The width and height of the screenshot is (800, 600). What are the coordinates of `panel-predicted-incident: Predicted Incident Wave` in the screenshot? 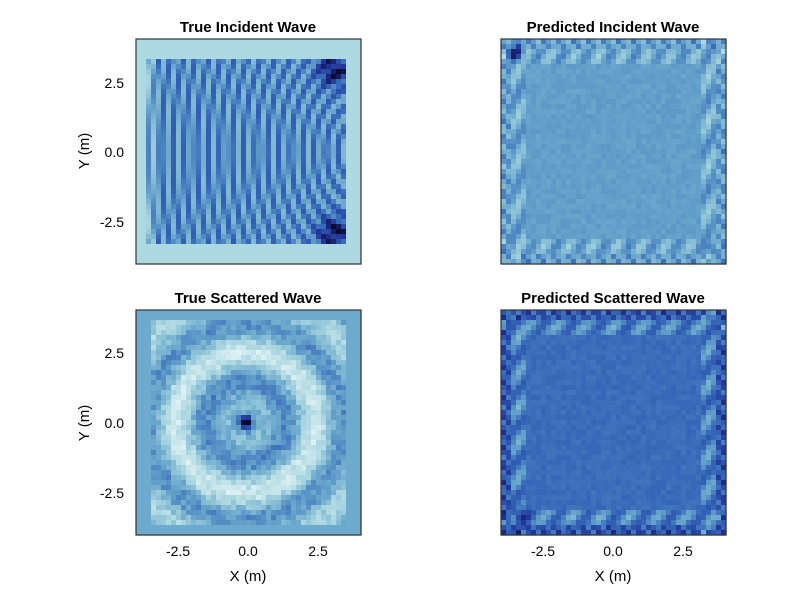 It's located at (613, 142).